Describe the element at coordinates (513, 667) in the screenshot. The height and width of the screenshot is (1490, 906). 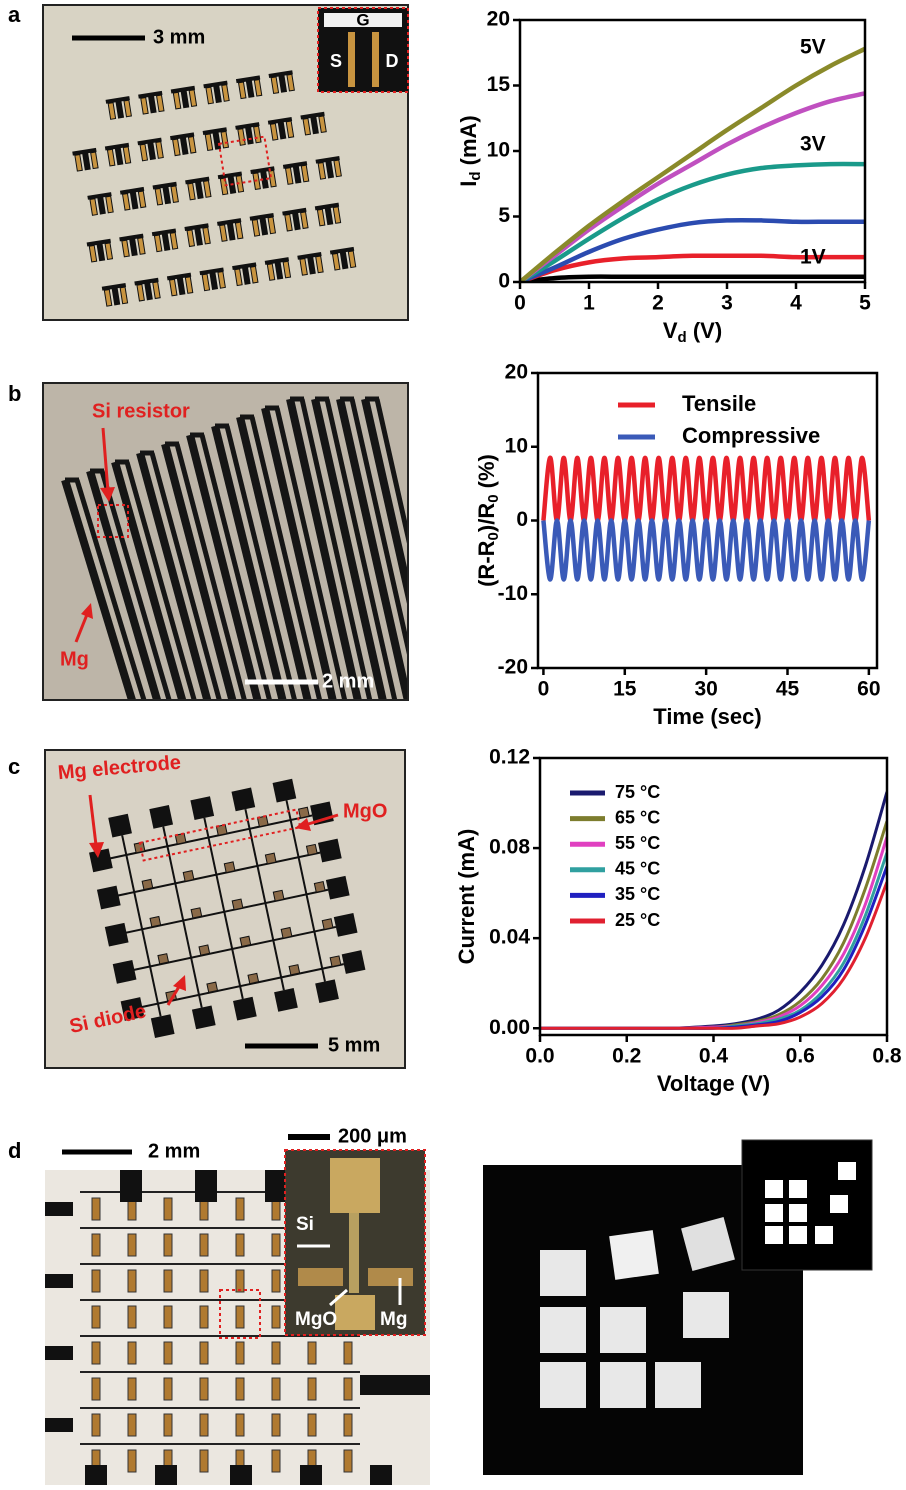
I see `y-tick-label: -20` at that location.